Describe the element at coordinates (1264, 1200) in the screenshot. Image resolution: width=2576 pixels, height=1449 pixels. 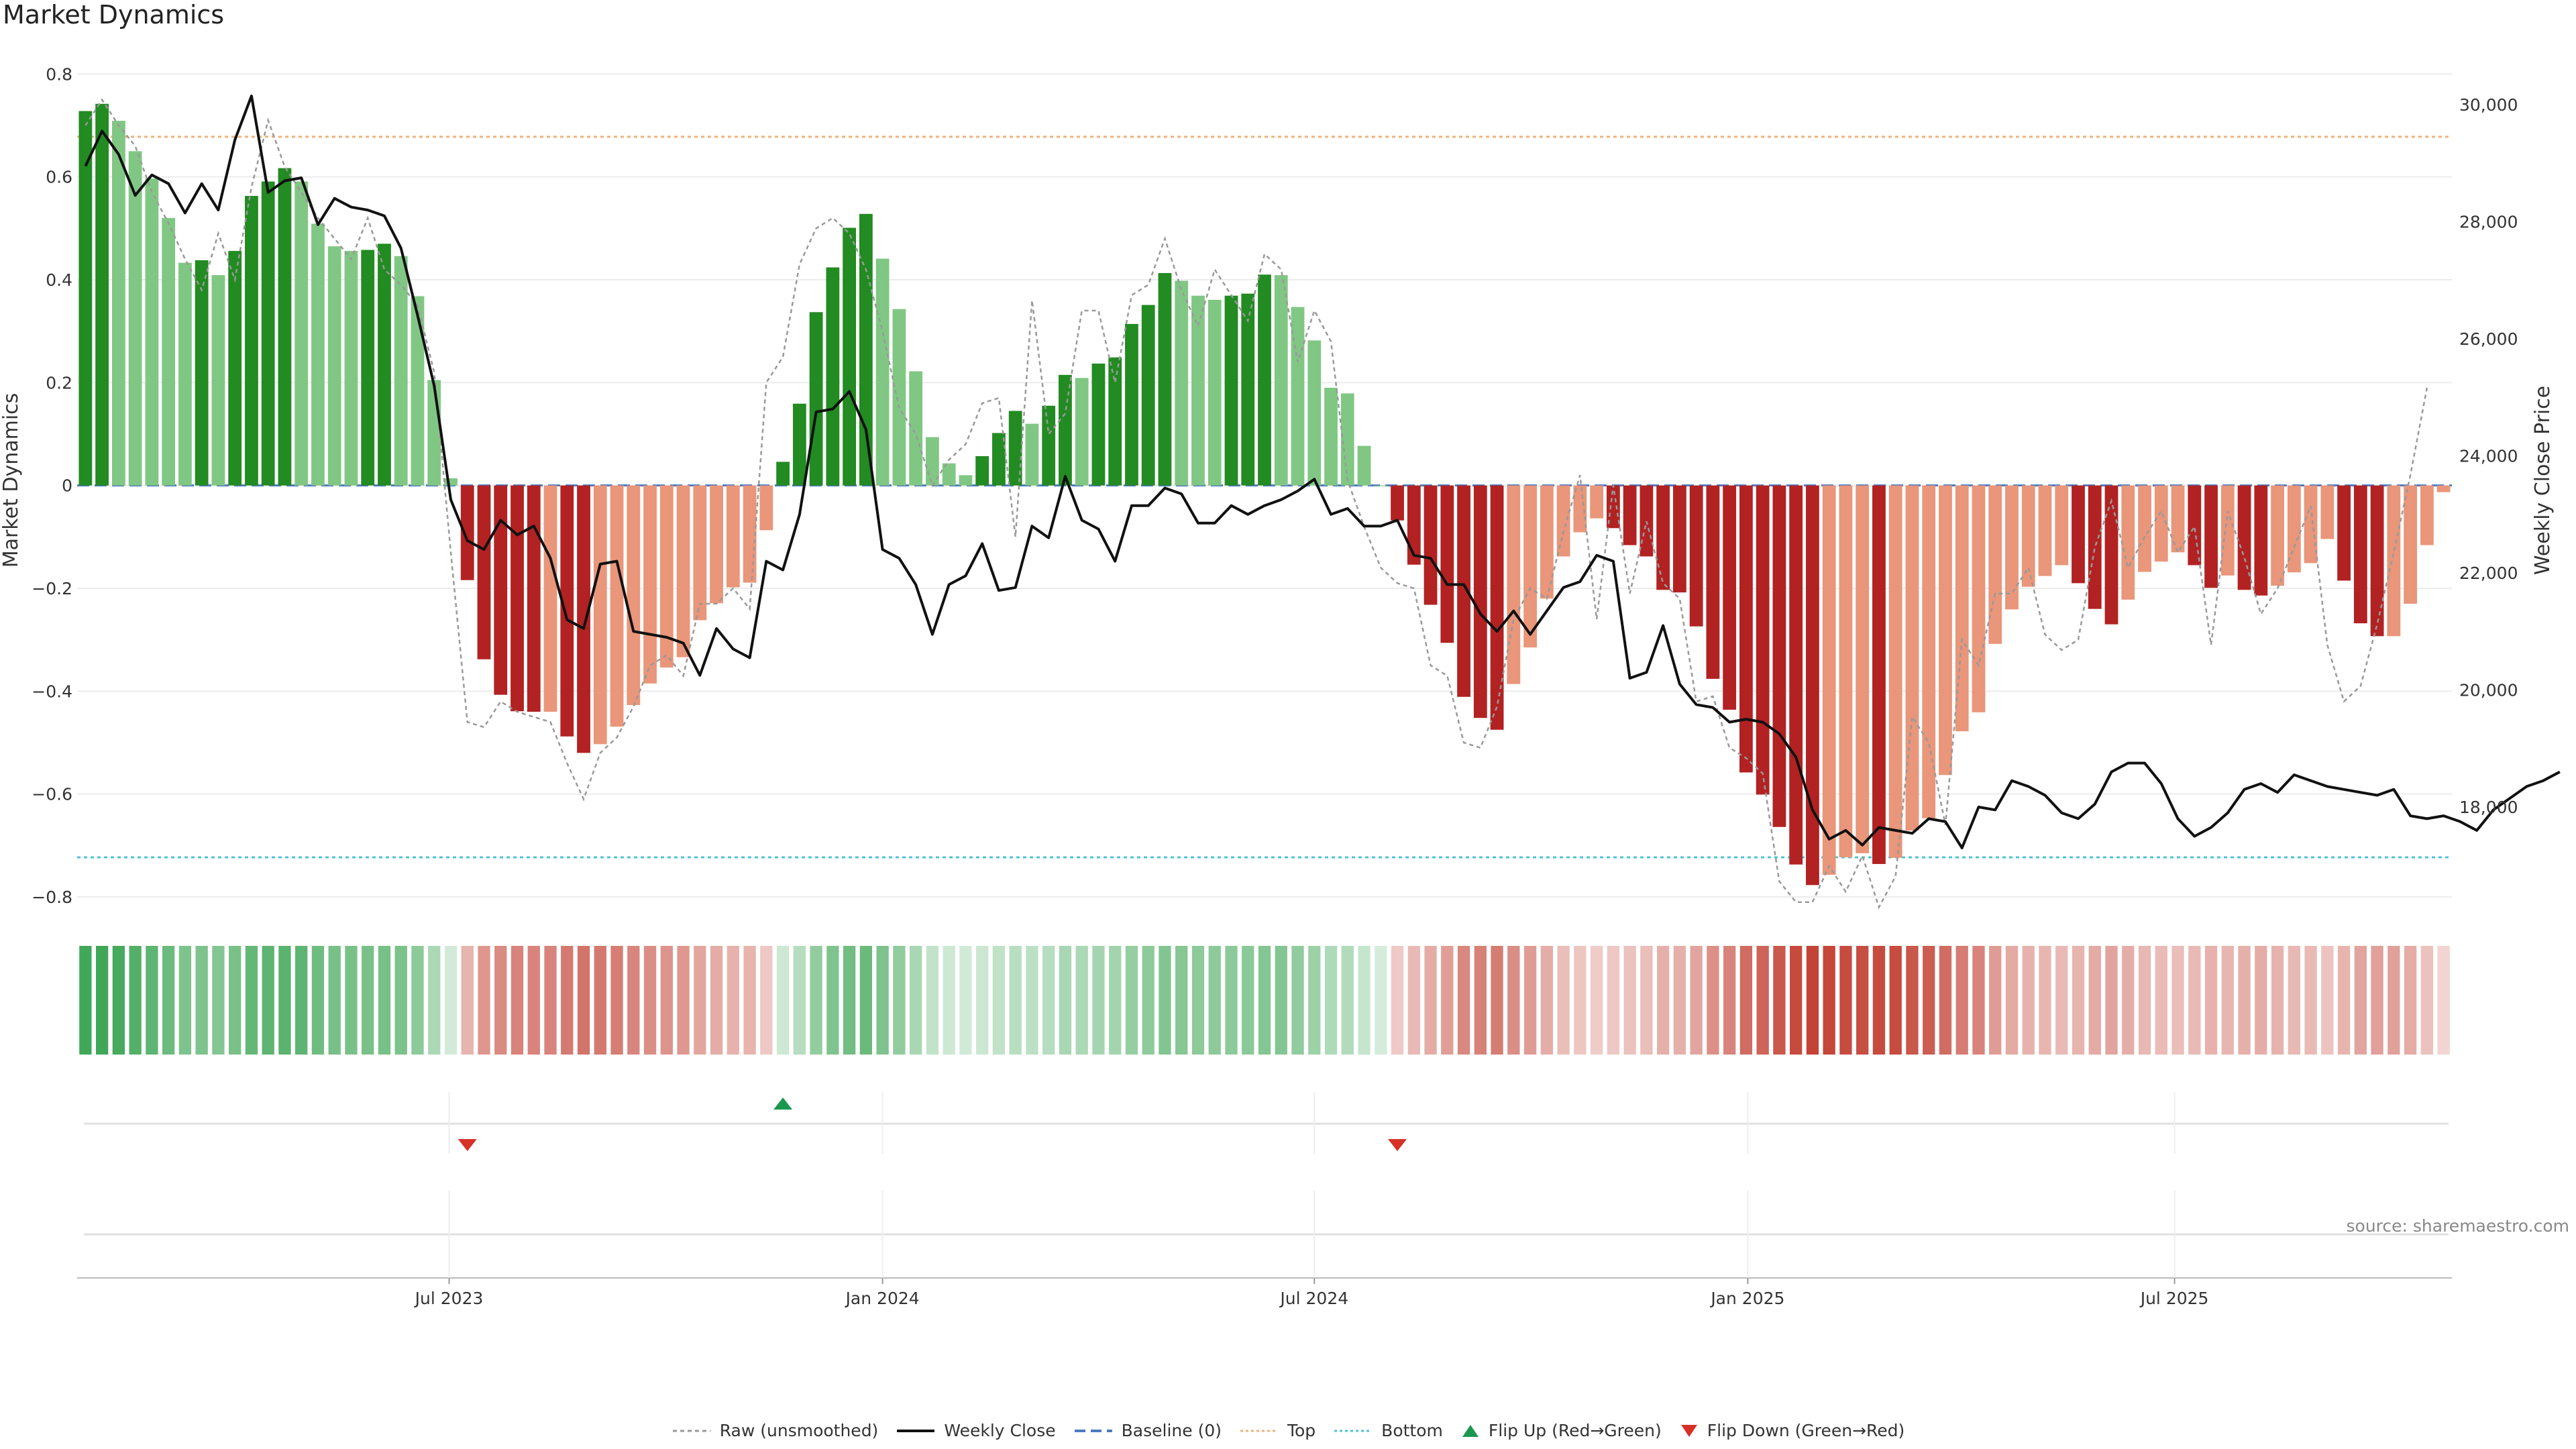
I see `x-axis: Jul 2023 Jan 2024 Jul 2024 Jan 2025 Jul 2025` at that location.